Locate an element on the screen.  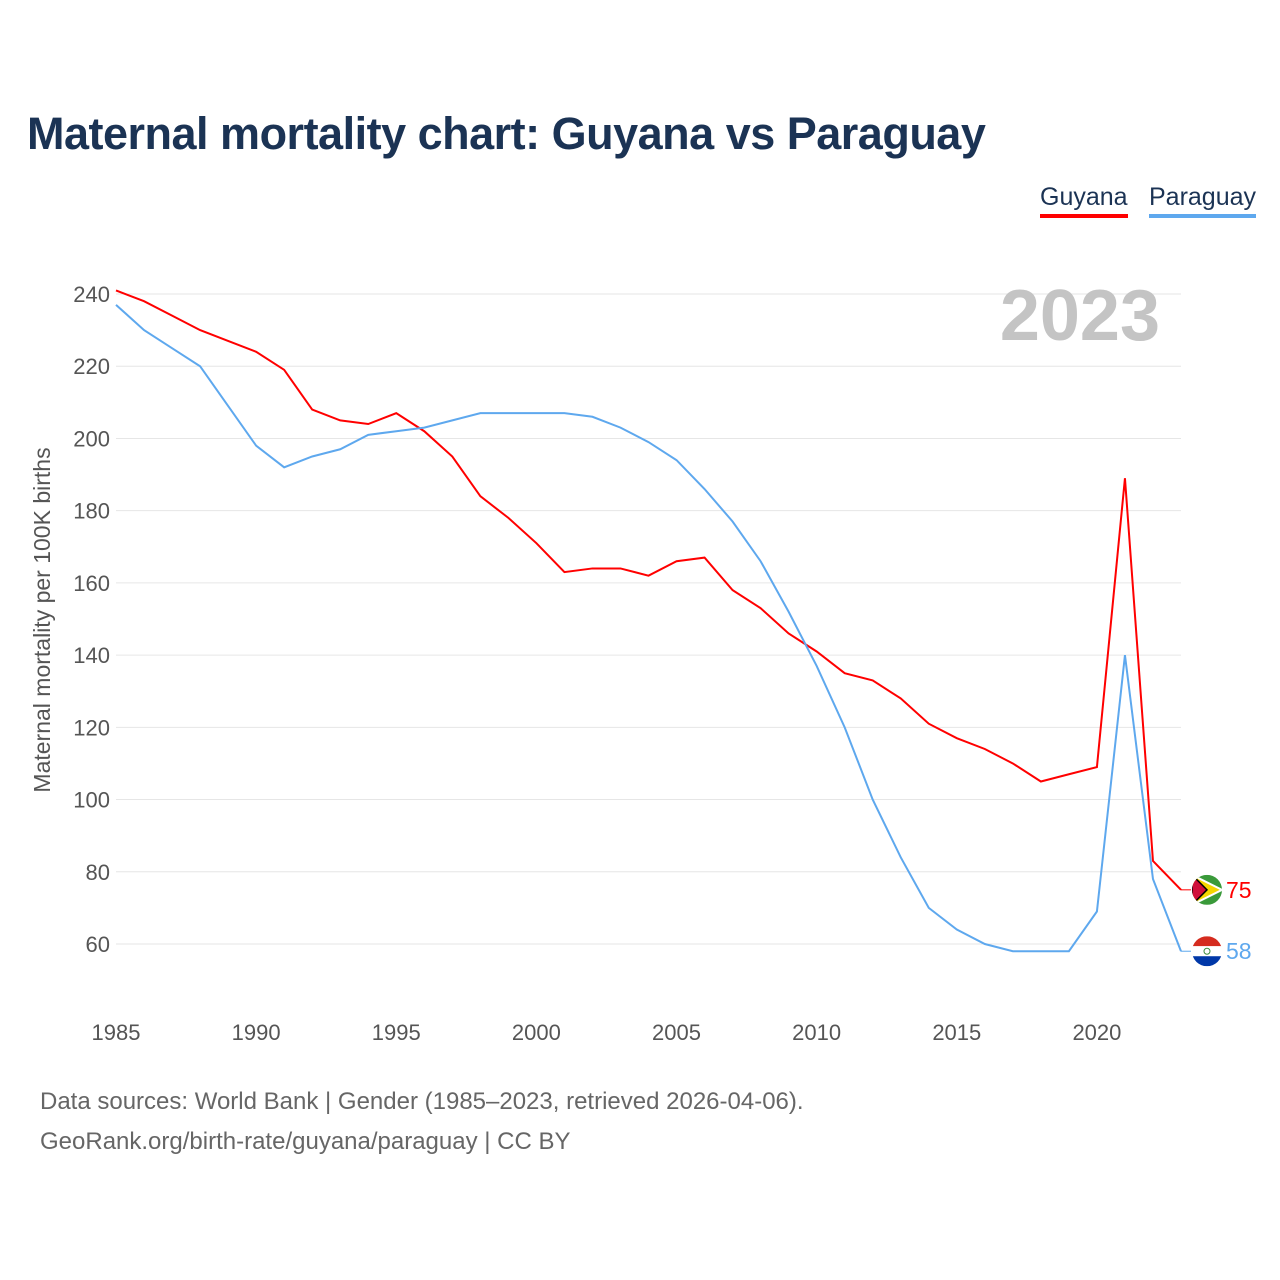
y-tick-label: 160 is located at coordinates (91, 583).